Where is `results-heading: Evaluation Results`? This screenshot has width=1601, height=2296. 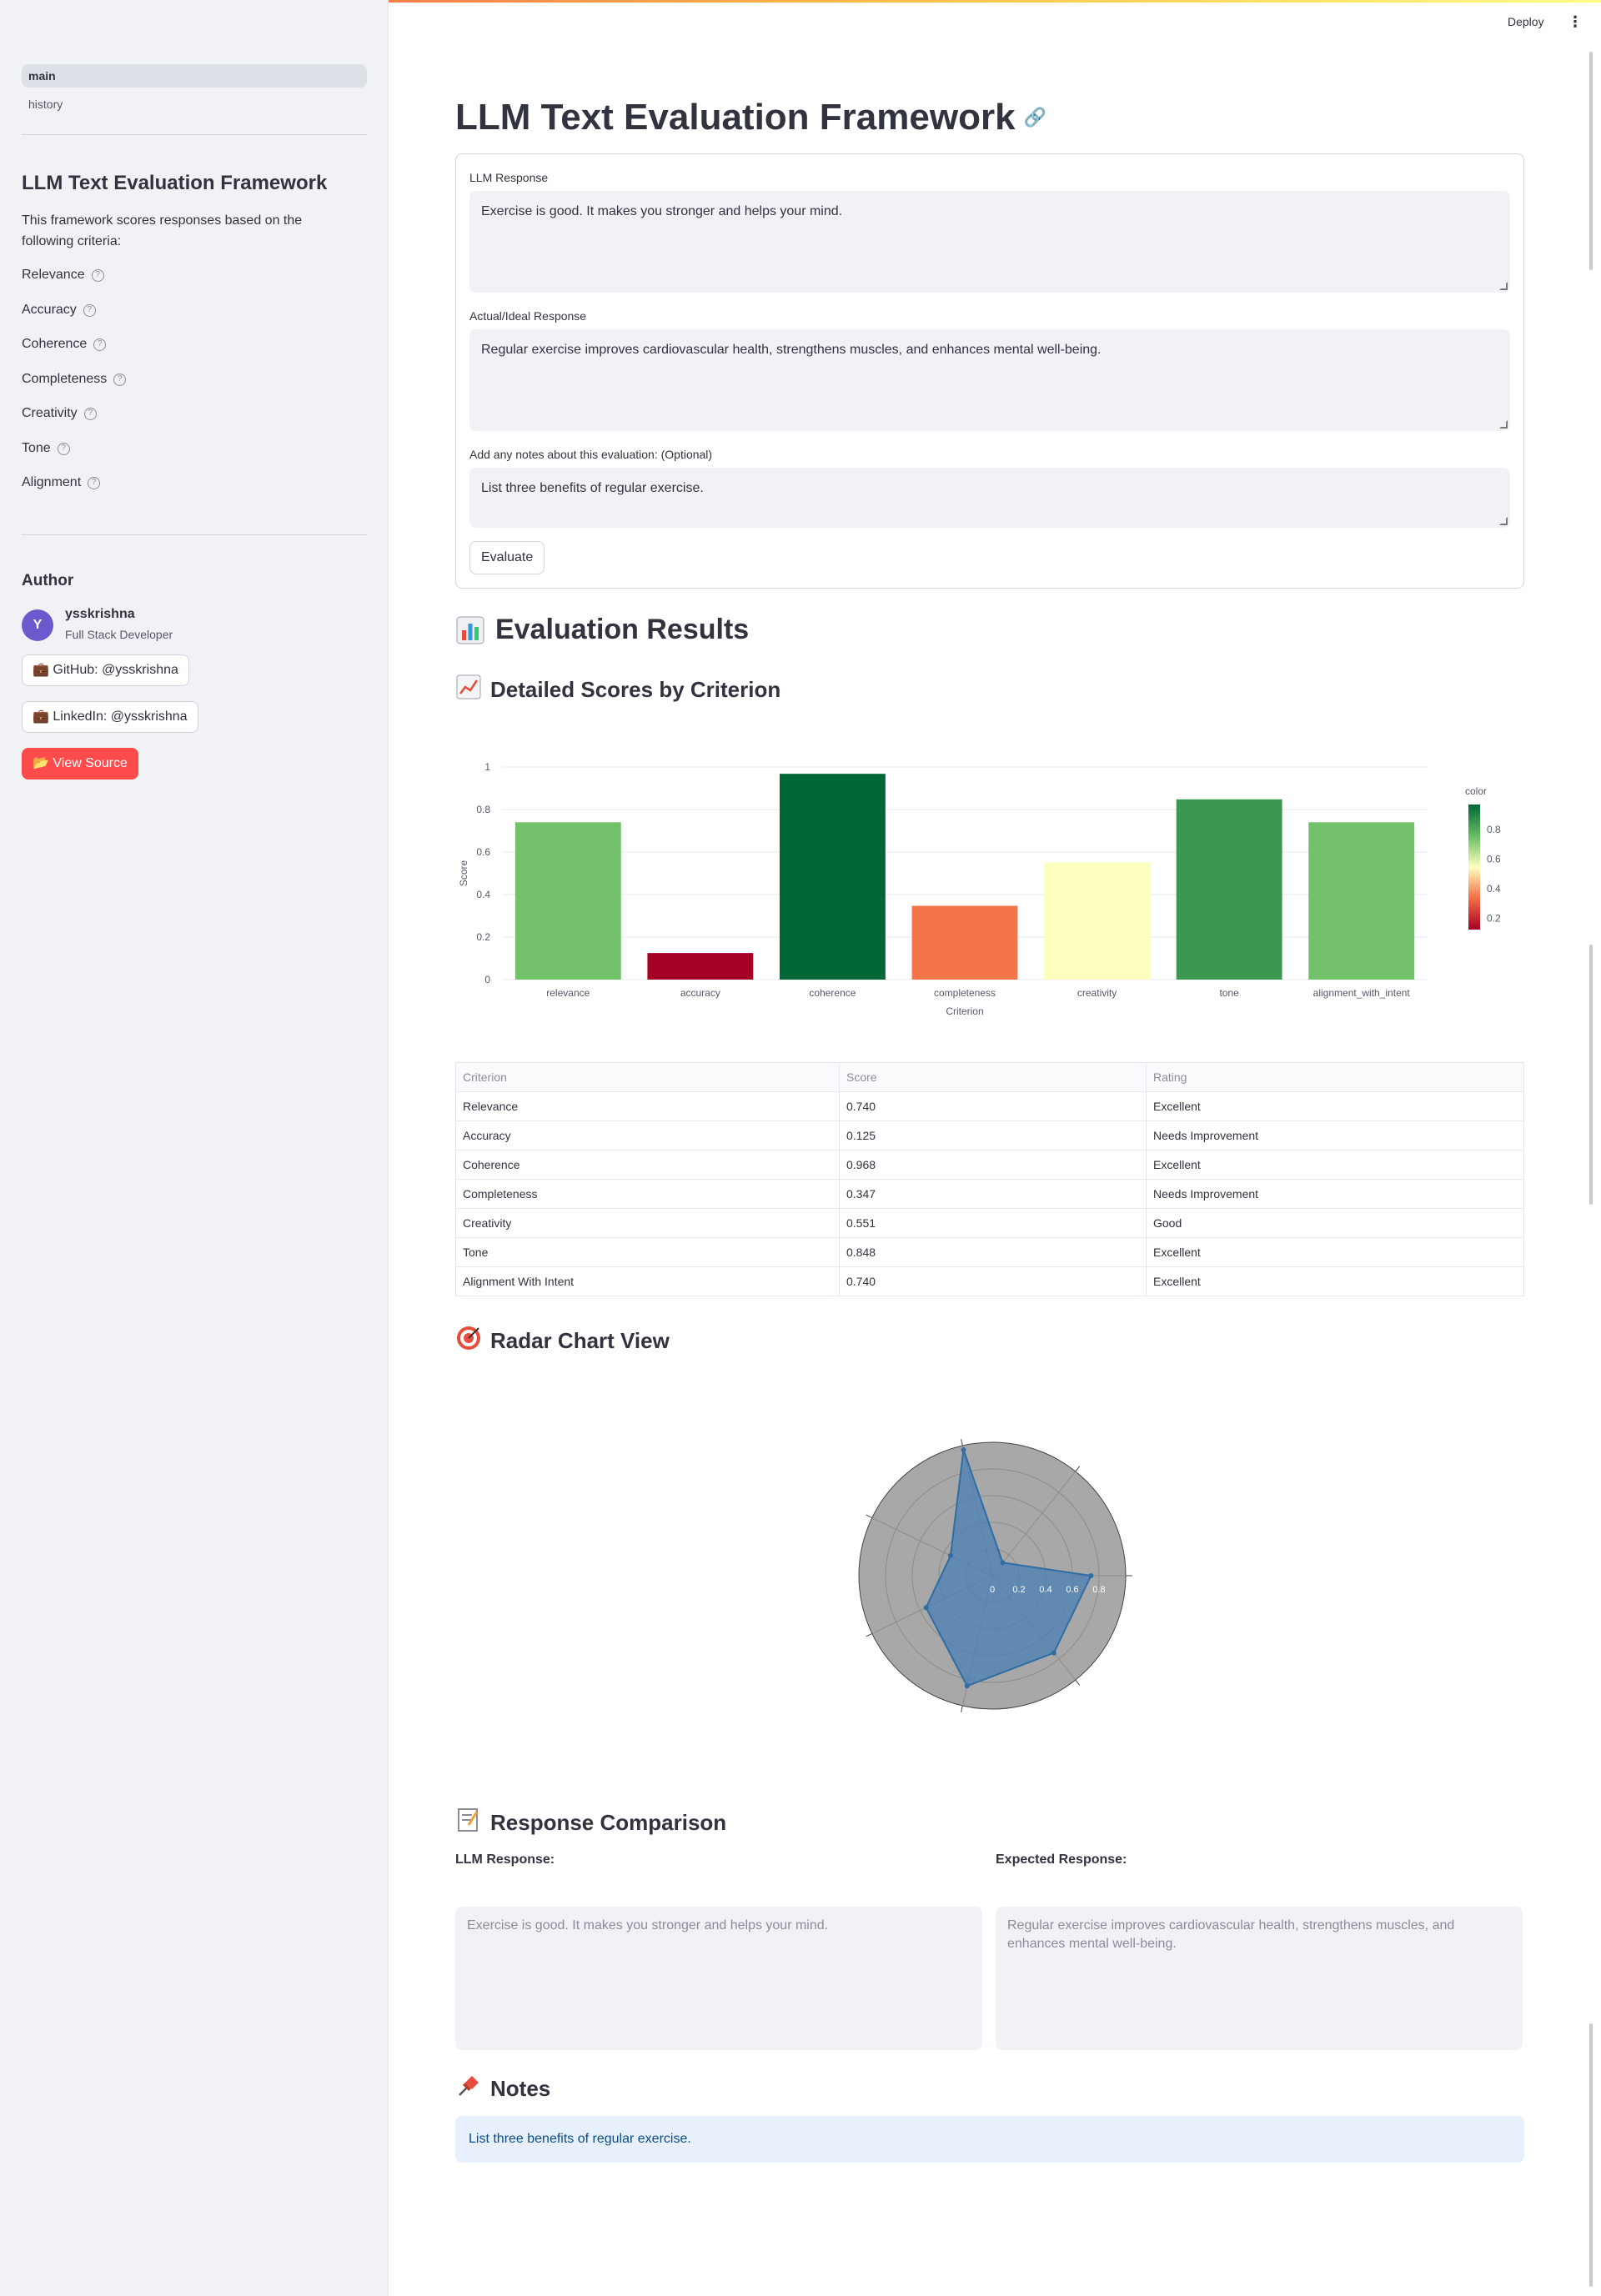
results-heading: Evaluation Results is located at coordinates (602, 630).